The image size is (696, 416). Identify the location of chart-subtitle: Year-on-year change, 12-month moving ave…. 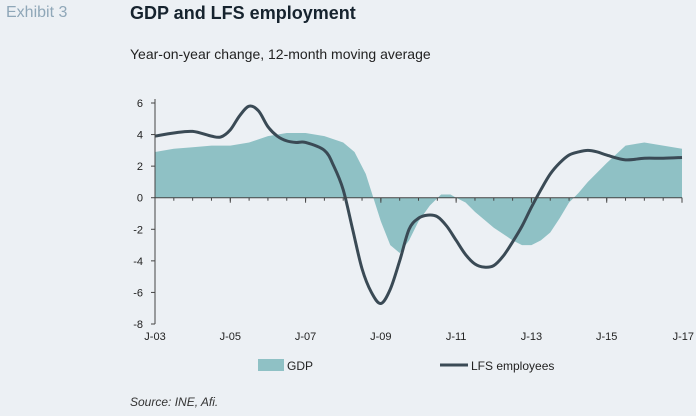
(280, 54).